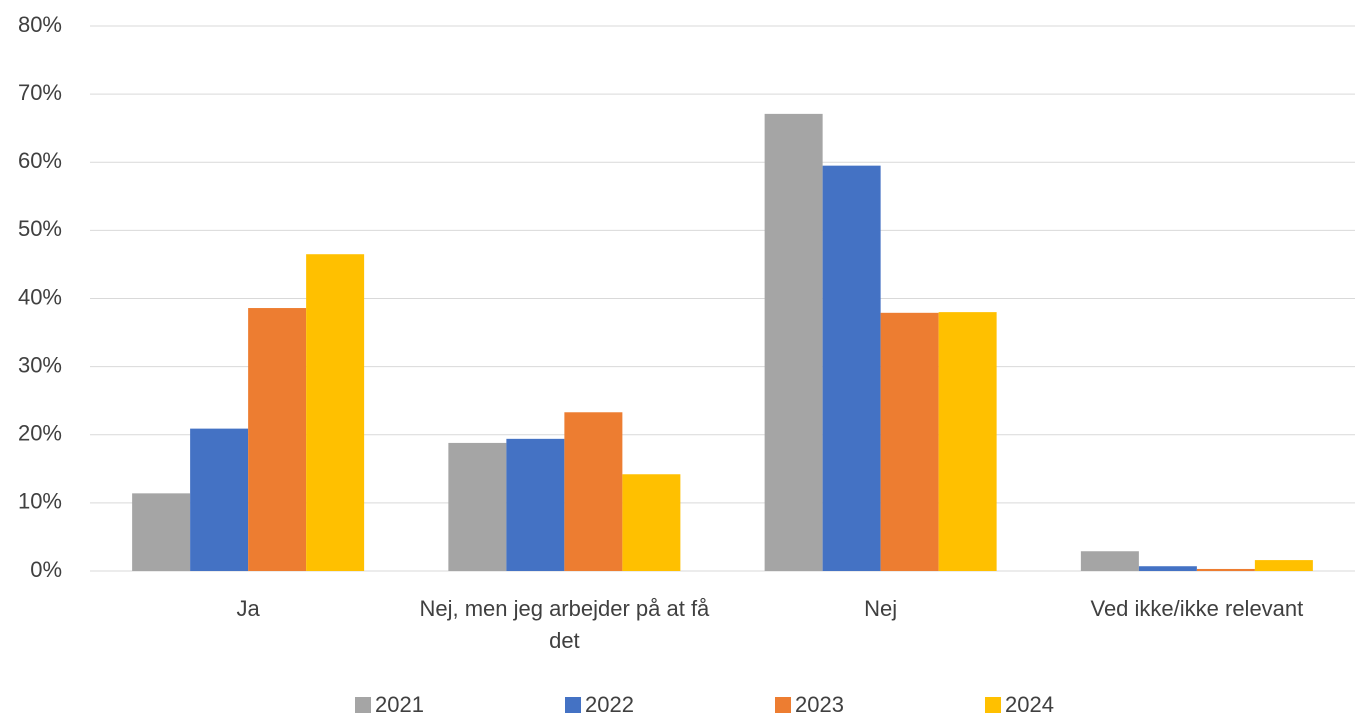 The height and width of the screenshot is (718, 1355). Describe the element at coordinates (1197, 608) in the screenshot. I see `x-tick-label: Ved ikke/ikke relevant` at that location.